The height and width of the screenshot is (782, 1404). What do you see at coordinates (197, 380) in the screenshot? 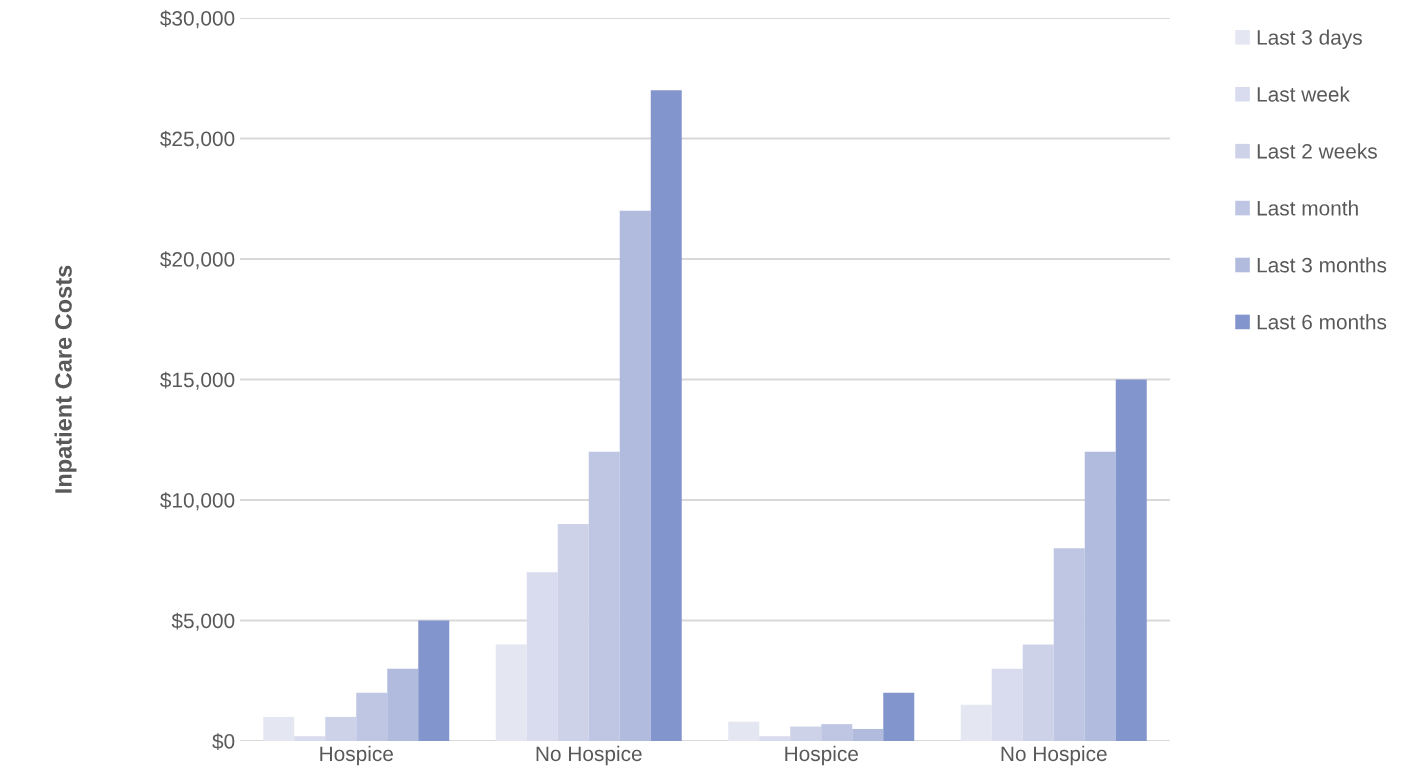
I see `y-tick-label: $15,000` at bounding box center [197, 380].